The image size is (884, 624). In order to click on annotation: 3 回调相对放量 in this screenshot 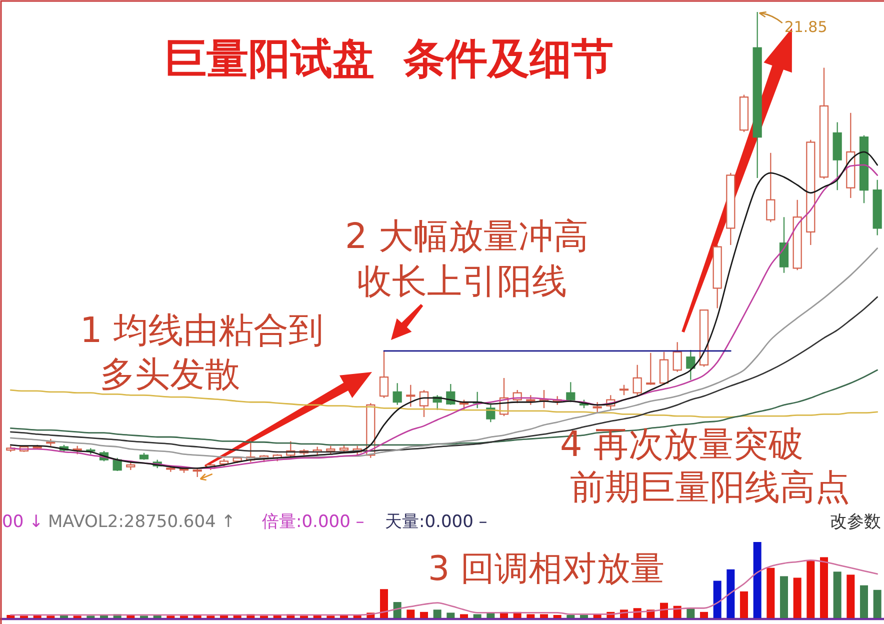, I will do `click(546, 569)`.